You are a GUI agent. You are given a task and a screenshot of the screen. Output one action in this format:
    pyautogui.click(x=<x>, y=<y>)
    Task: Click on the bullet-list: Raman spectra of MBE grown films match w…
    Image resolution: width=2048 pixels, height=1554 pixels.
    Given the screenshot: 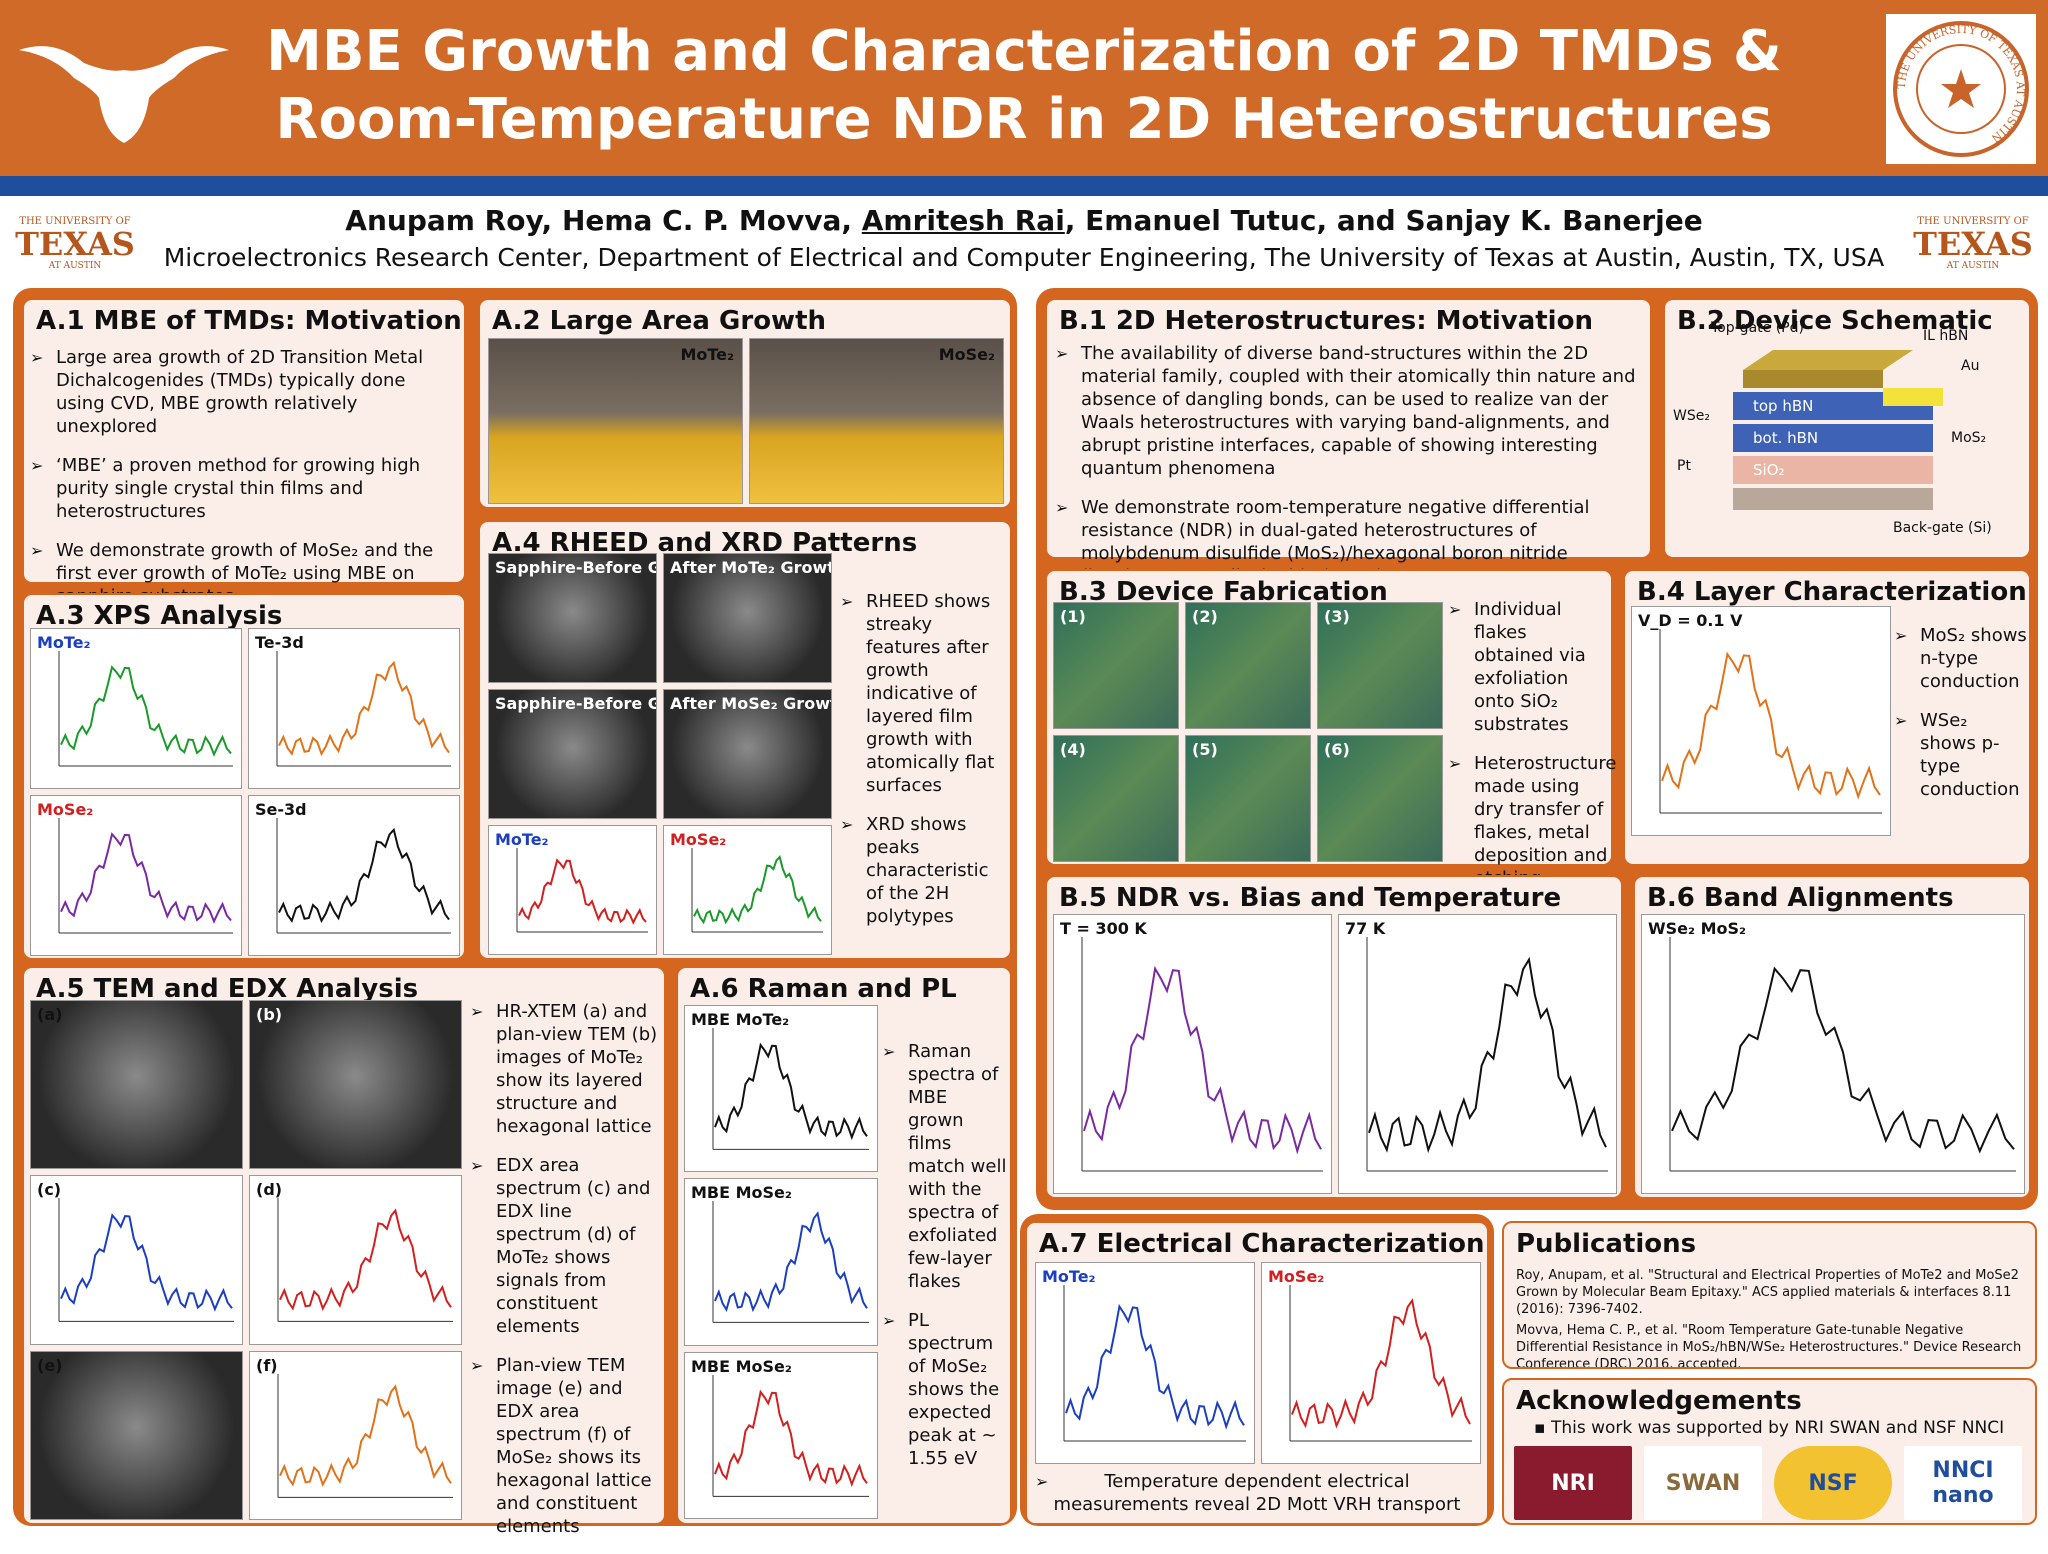 What is the action you would take?
    pyautogui.click(x=945, y=1263)
    